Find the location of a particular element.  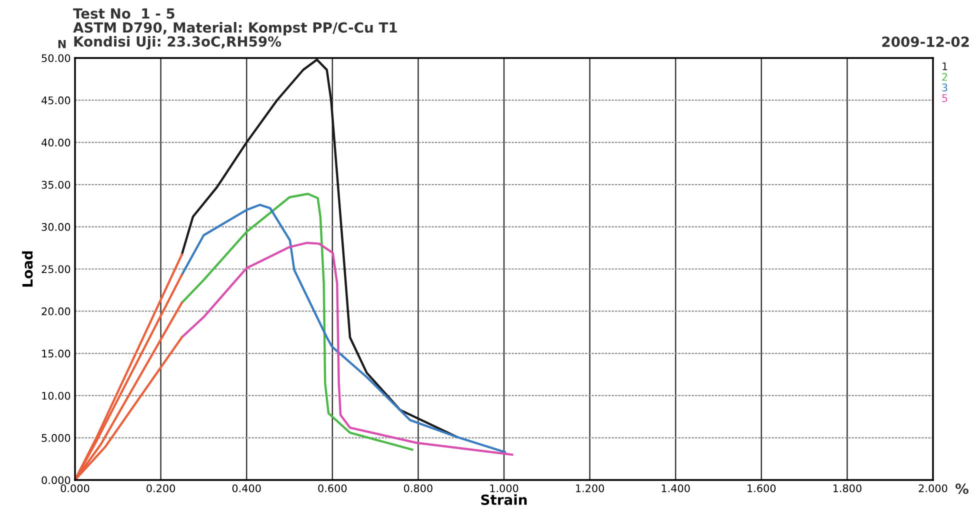

y-tick-label: 40.00 is located at coordinates (56, 142).